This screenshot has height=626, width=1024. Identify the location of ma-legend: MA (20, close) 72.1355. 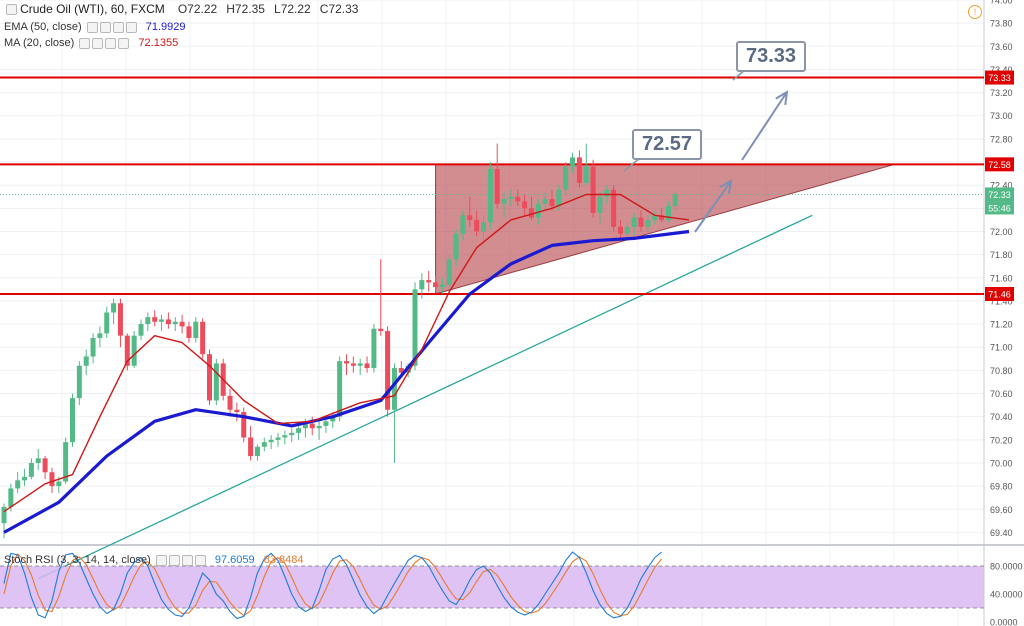
(91, 43).